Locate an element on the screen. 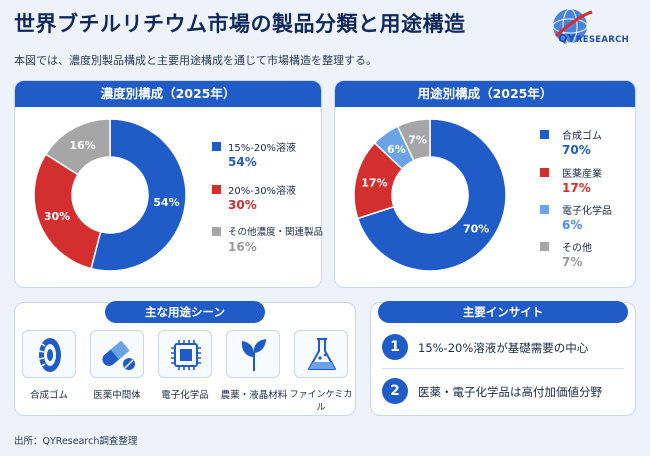  logo-wordmark: QYRESEARCH is located at coordinates (593, 38).